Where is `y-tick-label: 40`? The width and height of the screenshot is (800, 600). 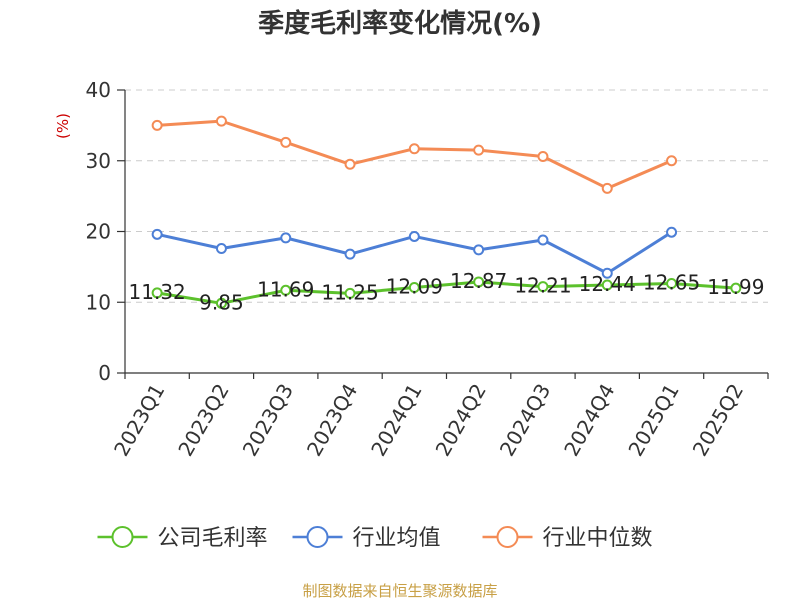 y-tick-label: 40 is located at coordinates (98, 90).